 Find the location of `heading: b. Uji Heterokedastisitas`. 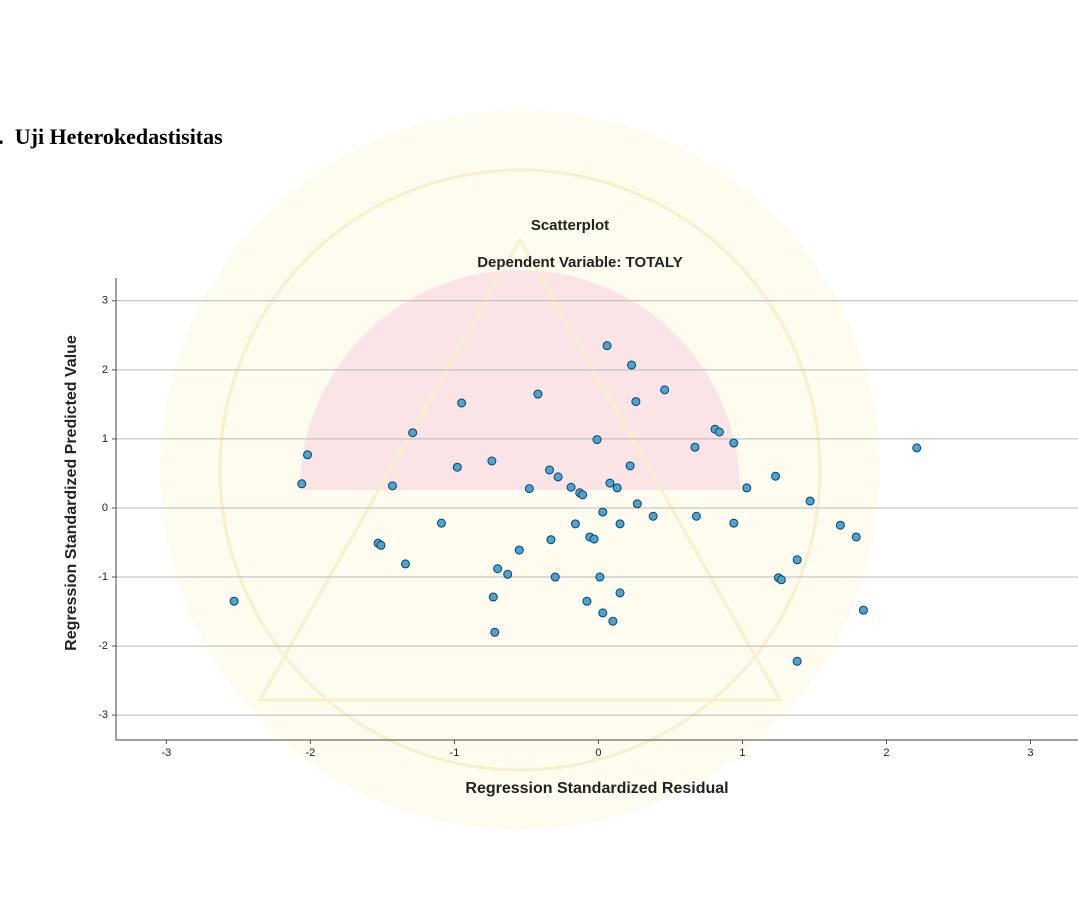

heading: b. Uji Heterokedastisitas is located at coordinates (111, 136).